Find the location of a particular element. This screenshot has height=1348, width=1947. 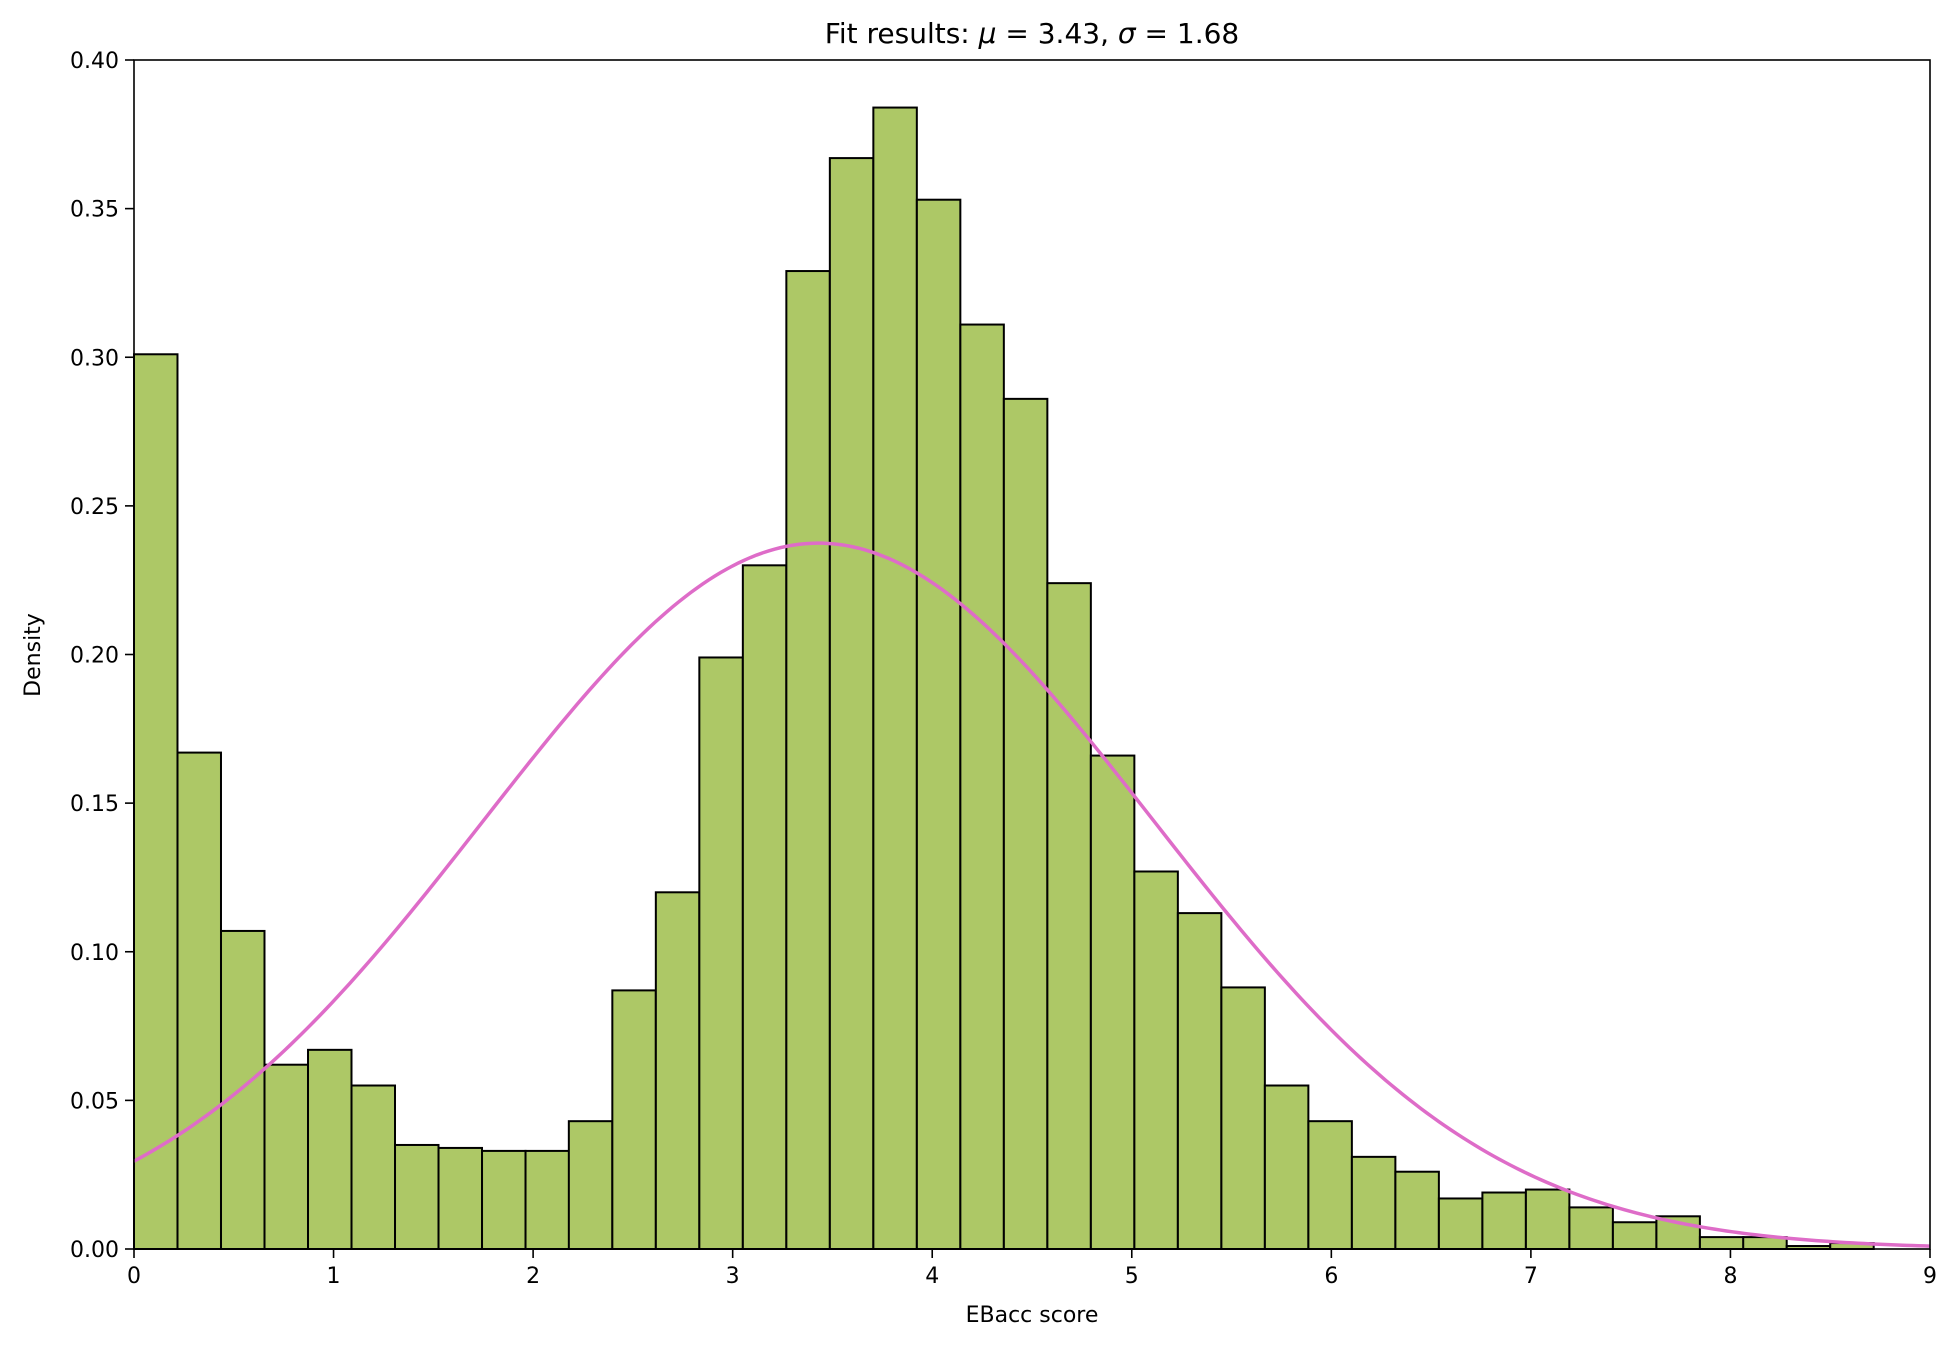

y-tick-label: 0.30 is located at coordinates (94, 358).